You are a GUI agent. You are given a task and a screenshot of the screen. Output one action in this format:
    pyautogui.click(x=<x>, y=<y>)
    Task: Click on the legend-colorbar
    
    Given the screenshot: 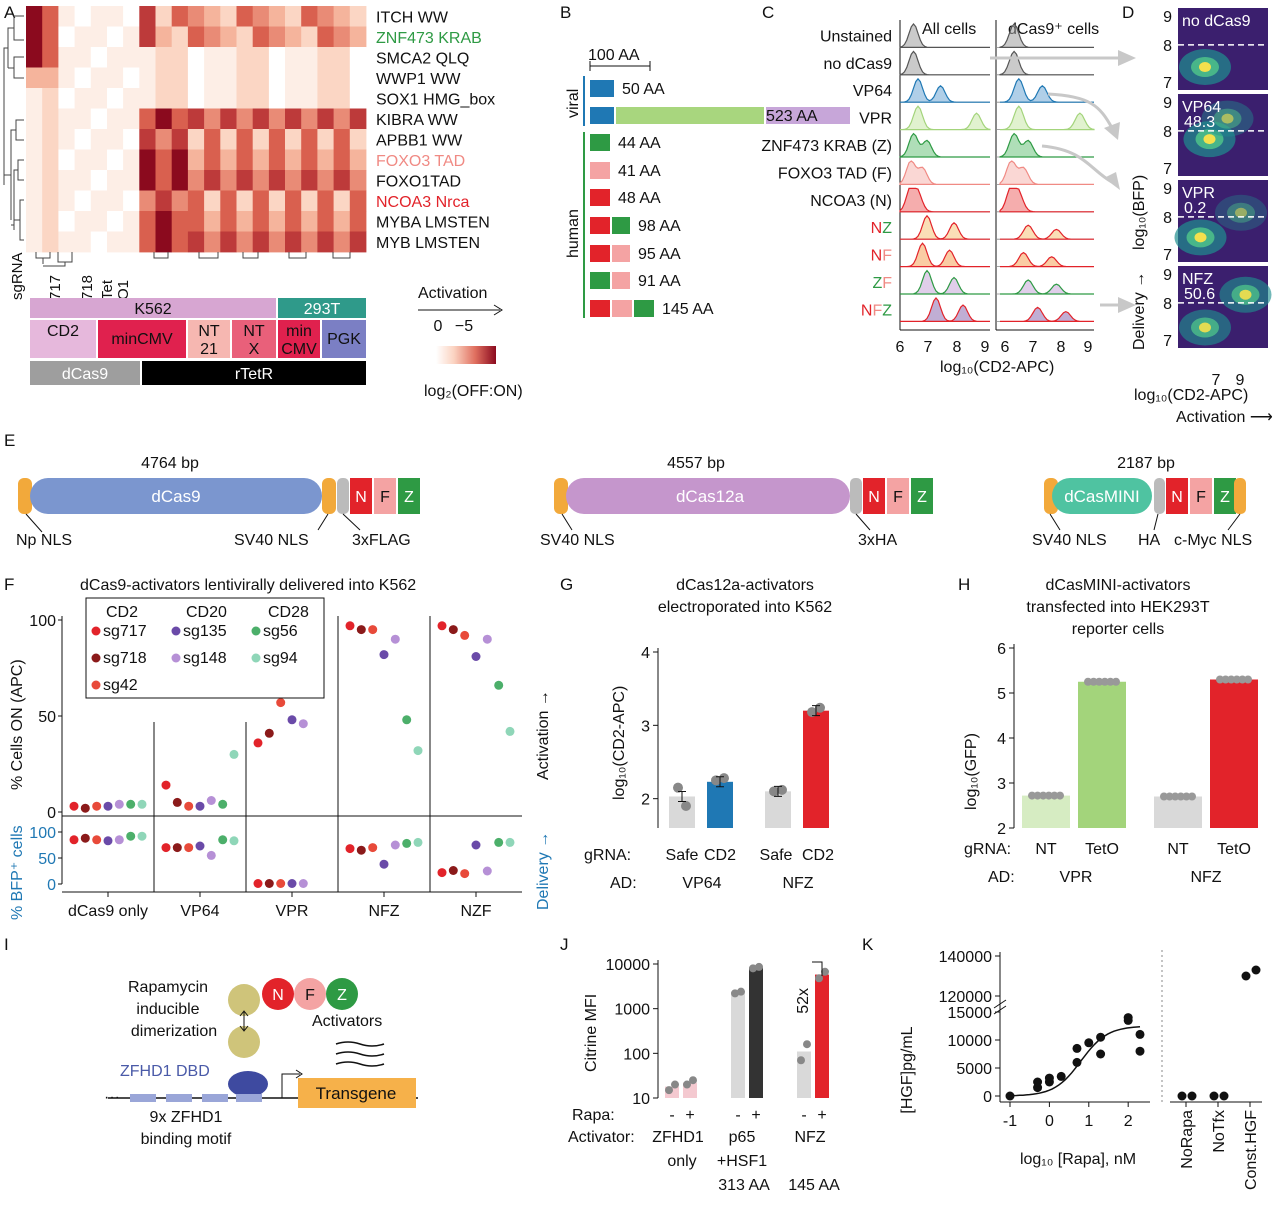 What is the action you would take?
    pyautogui.click(x=466, y=355)
    